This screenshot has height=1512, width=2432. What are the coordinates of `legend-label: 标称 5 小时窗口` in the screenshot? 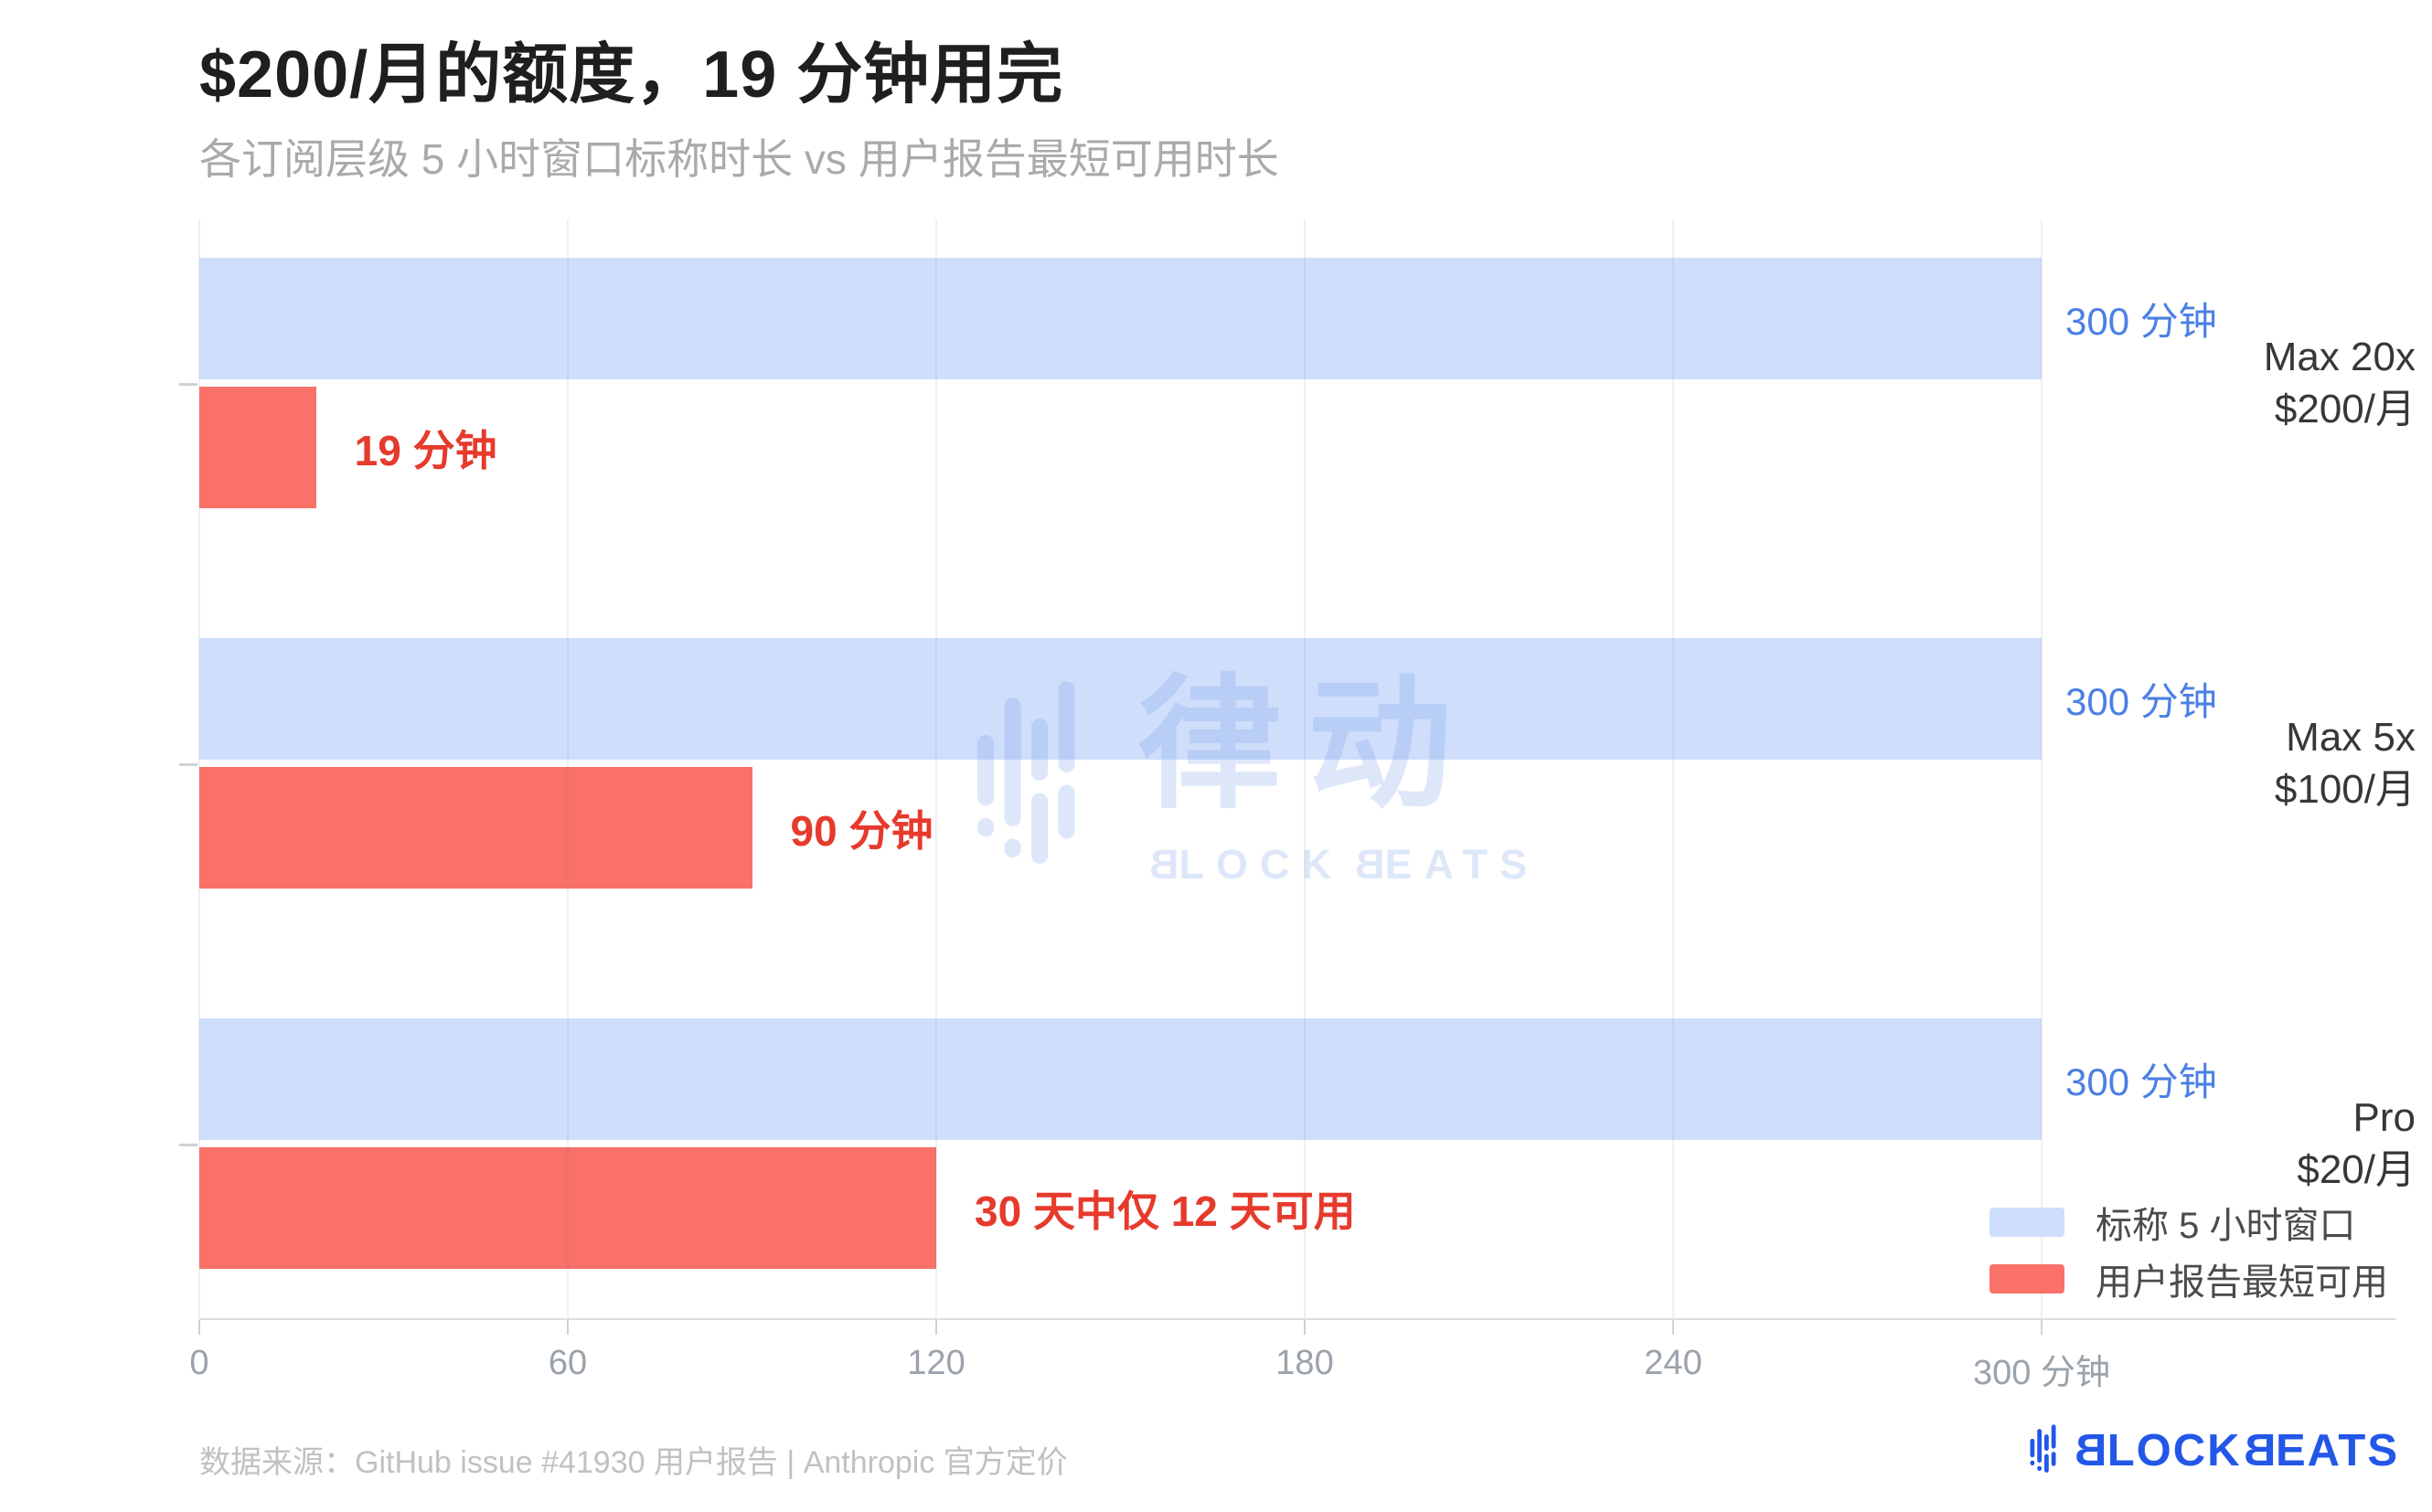 It's located at (2226, 1226).